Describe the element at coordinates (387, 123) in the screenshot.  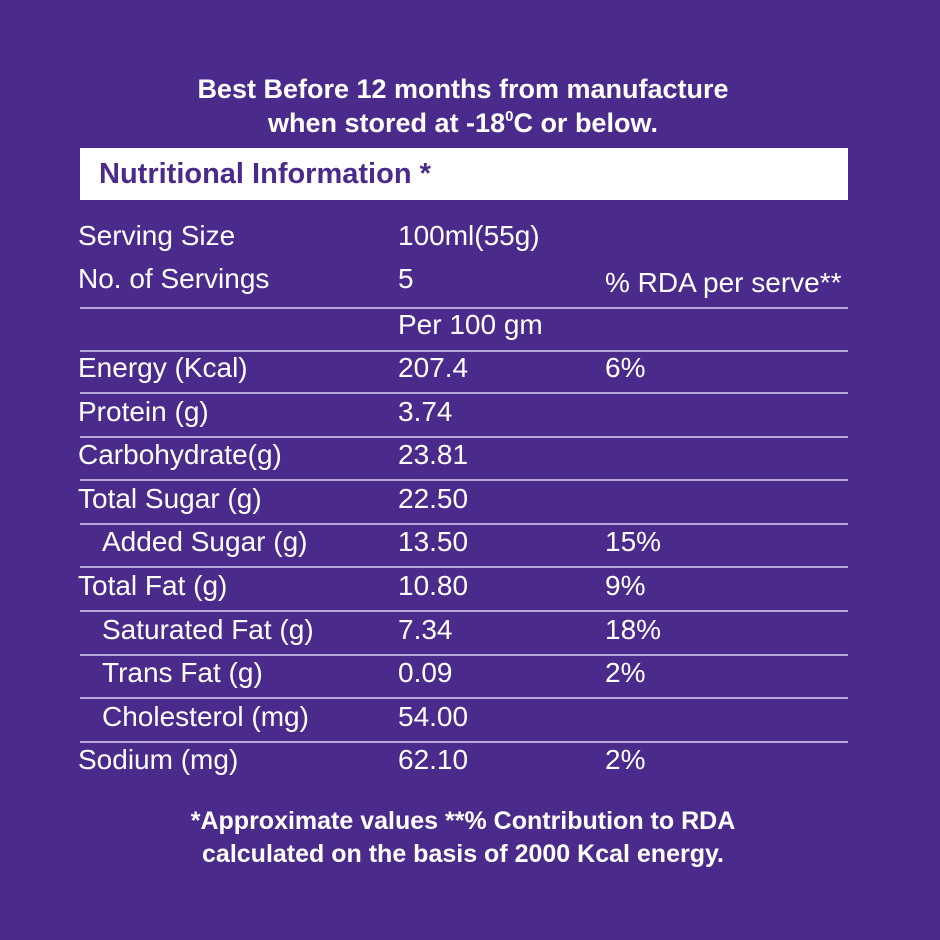
I see `storage-text: when stored at -18` at that location.